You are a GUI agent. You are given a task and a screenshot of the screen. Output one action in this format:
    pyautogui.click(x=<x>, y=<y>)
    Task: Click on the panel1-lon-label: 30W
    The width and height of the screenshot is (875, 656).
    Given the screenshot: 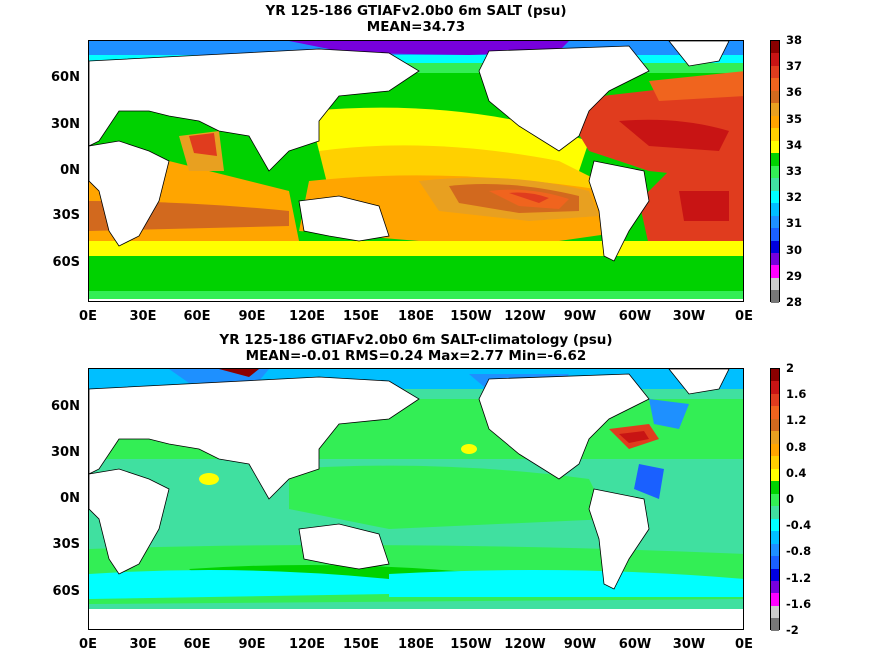 What is the action you would take?
    pyautogui.click(x=689, y=316)
    